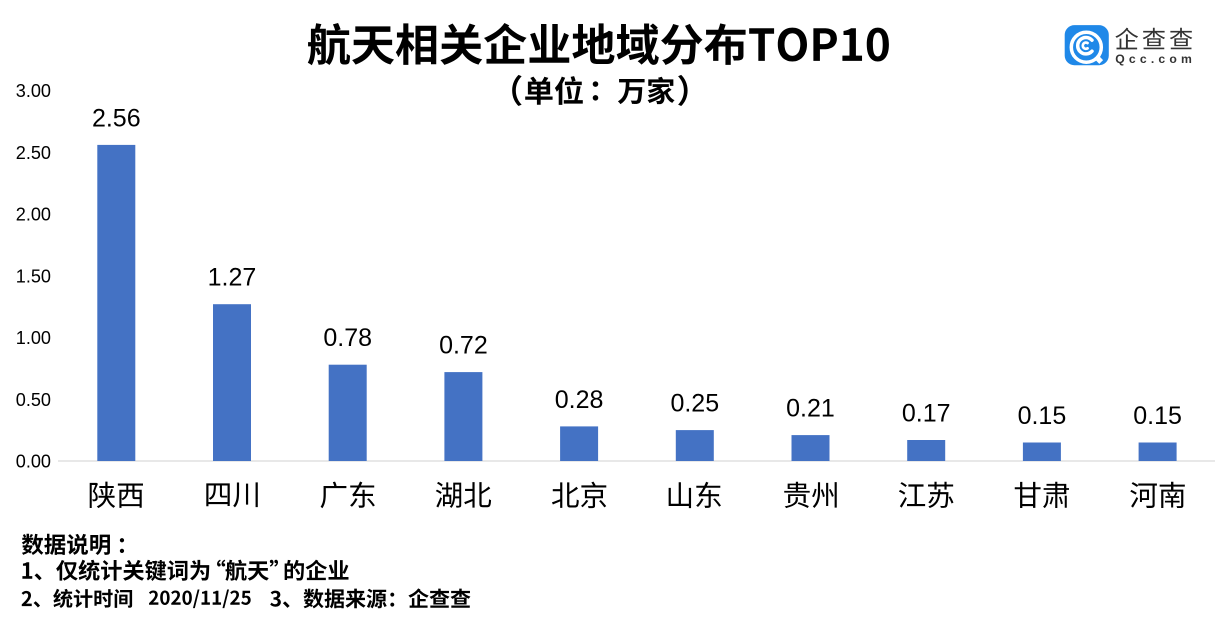 Image resolution: width=1229 pixels, height=635 pixels. I want to click on svg-text: 0.25, so click(694, 404).